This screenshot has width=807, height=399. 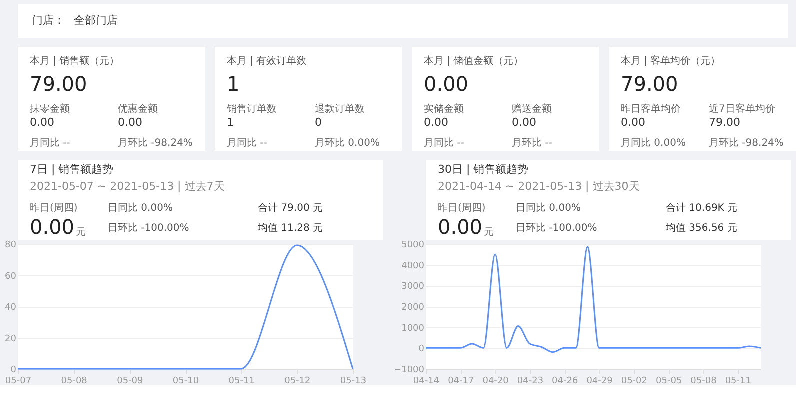 I want to click on x-tick-label: 04-29, so click(x=600, y=381).